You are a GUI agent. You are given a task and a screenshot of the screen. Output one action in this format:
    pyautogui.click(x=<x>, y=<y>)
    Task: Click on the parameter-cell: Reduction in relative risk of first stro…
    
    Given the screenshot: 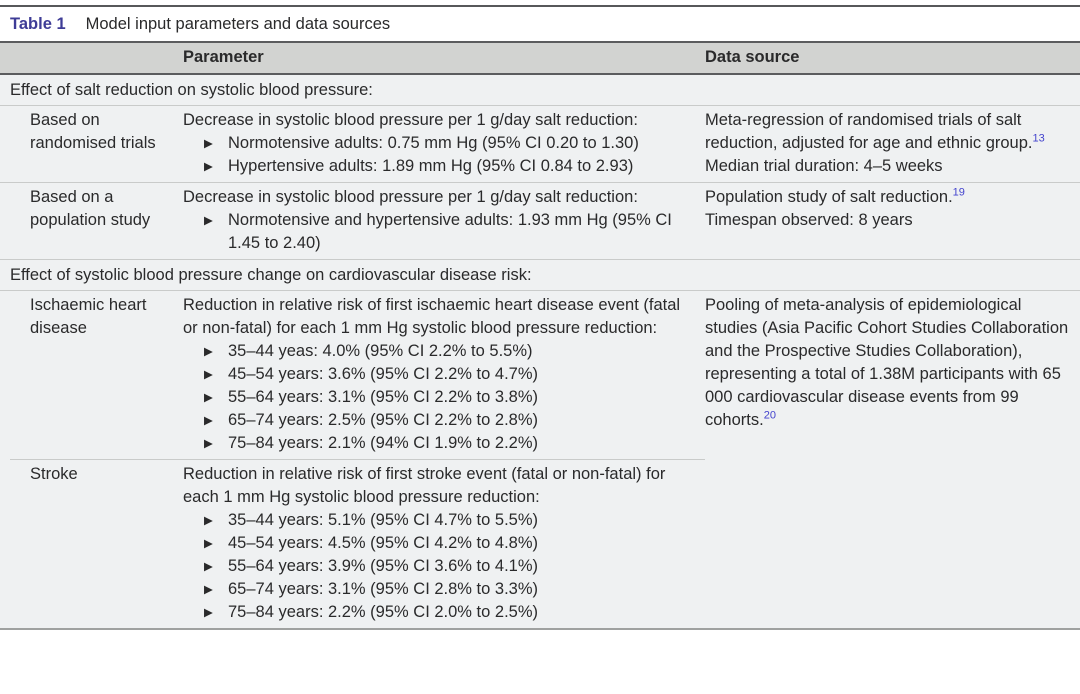 What is the action you would take?
    pyautogui.click(x=444, y=543)
    